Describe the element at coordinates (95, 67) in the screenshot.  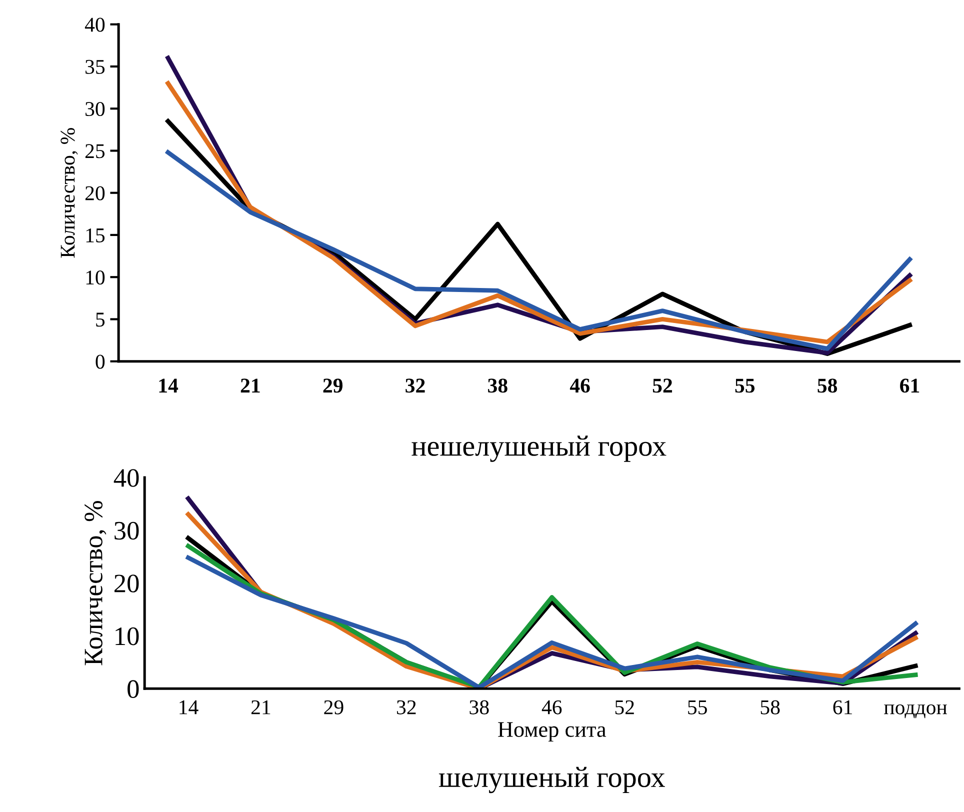
I see `y-tick-label: 35` at that location.